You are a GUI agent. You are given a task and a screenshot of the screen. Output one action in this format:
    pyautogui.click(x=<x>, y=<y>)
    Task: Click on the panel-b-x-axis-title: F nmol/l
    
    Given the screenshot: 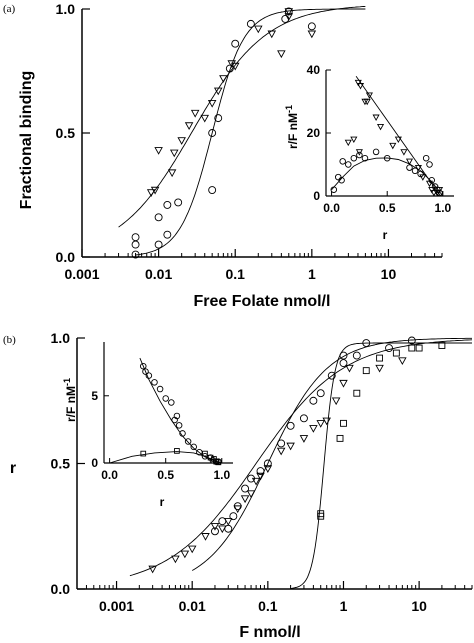 What is the action you would take?
    pyautogui.click(x=269, y=632)
    